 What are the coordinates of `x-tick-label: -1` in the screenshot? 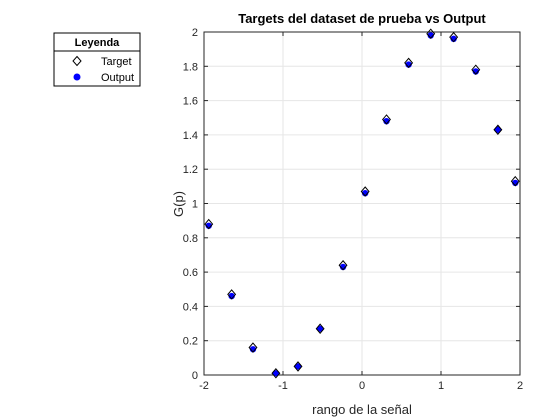 It's located at (283, 386).